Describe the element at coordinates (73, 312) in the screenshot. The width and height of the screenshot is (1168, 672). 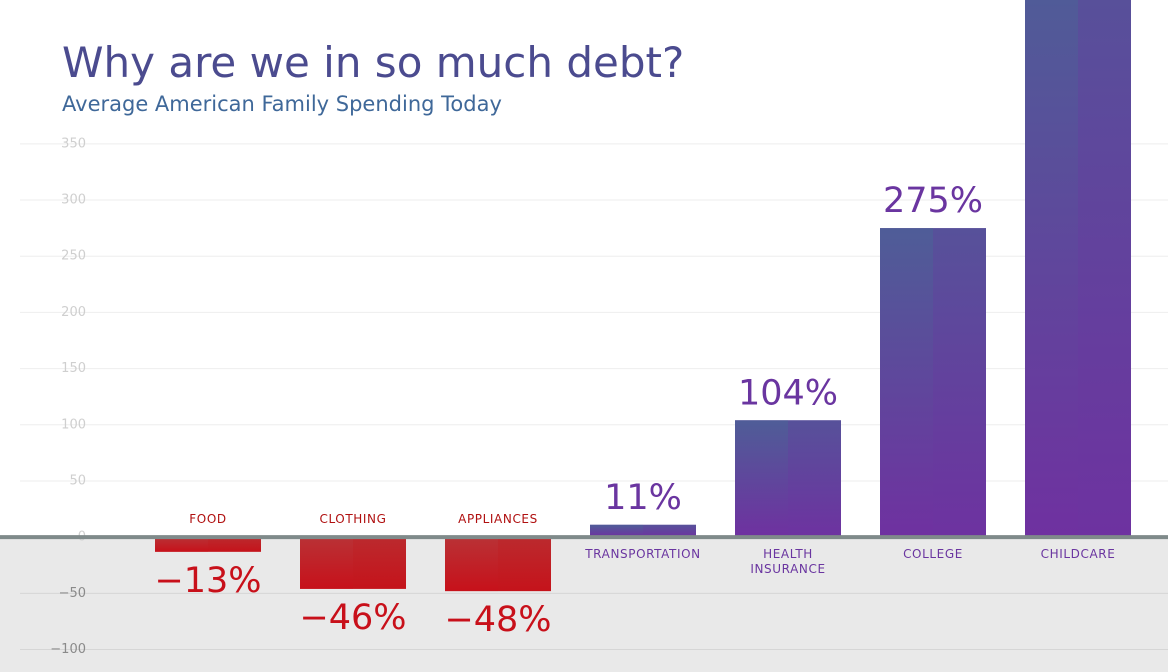
I see `y-tick-label: 200` at that location.